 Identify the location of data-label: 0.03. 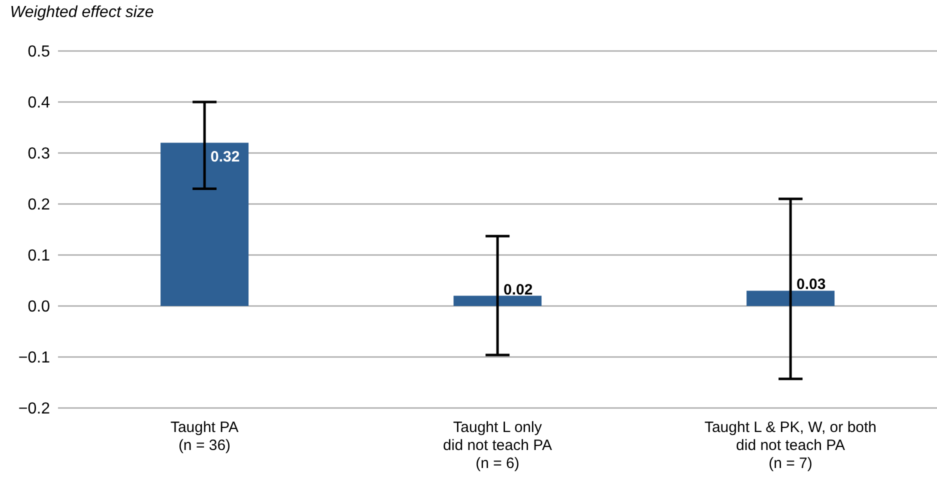
(811, 285).